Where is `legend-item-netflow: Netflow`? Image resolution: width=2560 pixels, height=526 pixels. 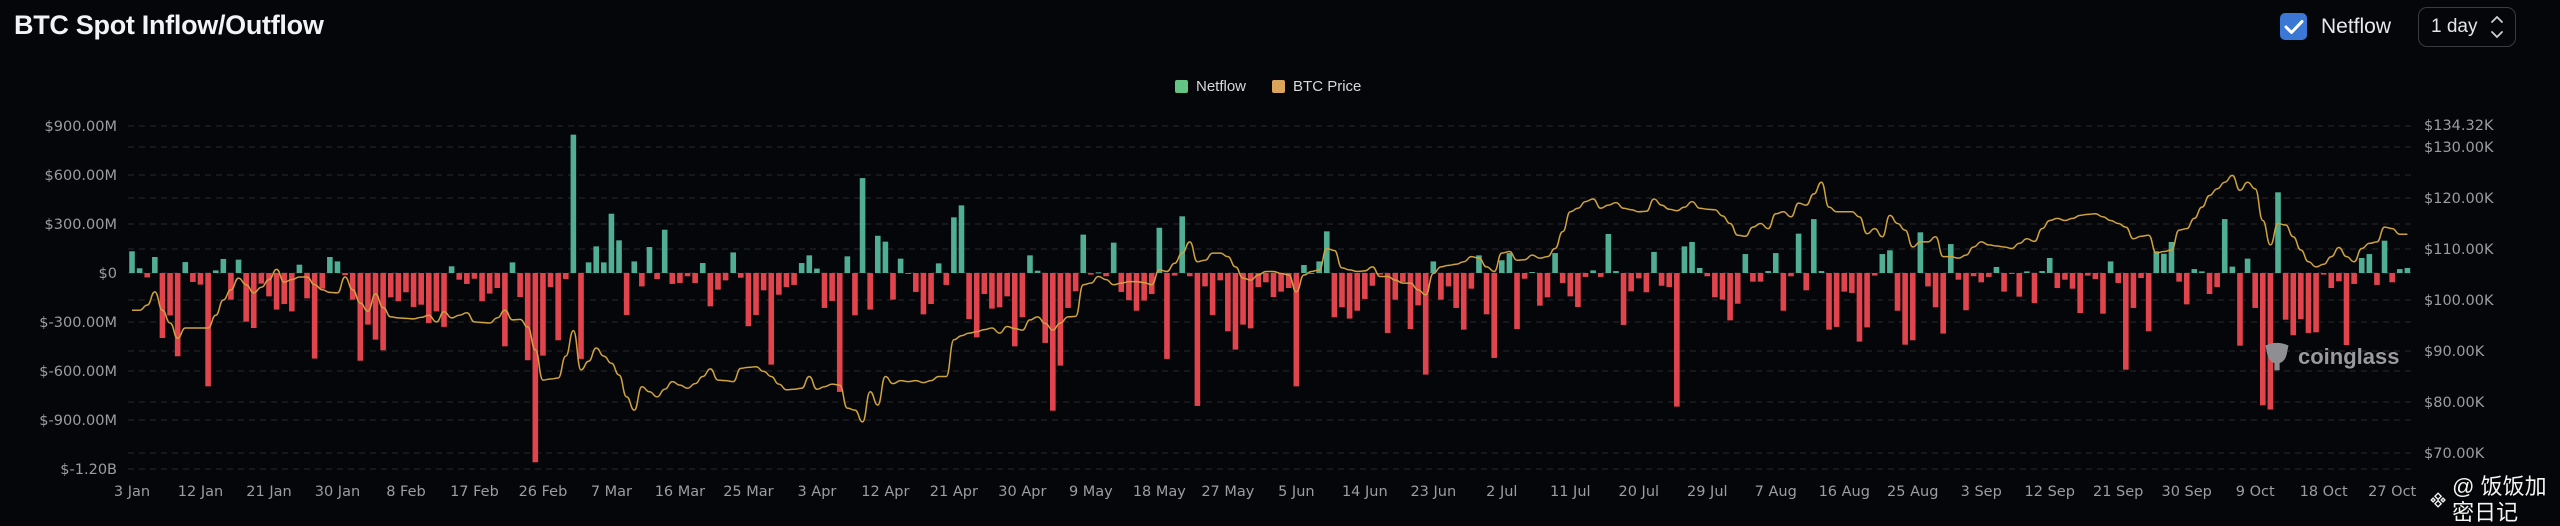 legend-item-netflow: Netflow is located at coordinates (1210, 86).